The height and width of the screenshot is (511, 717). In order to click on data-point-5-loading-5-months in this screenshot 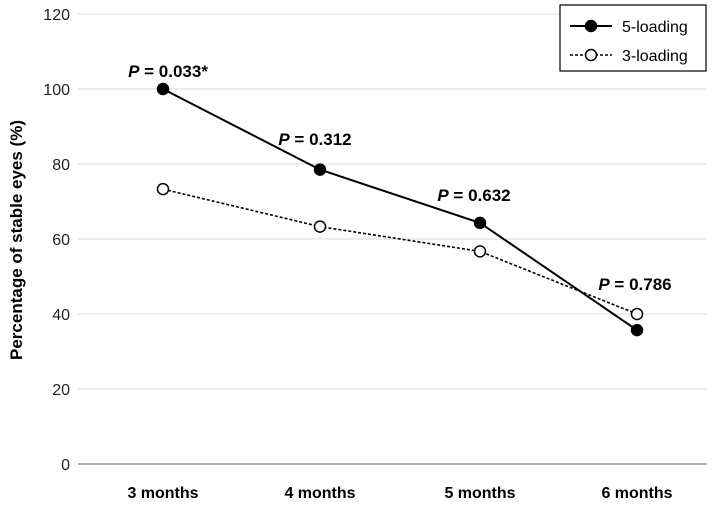, I will do `click(480, 223)`.